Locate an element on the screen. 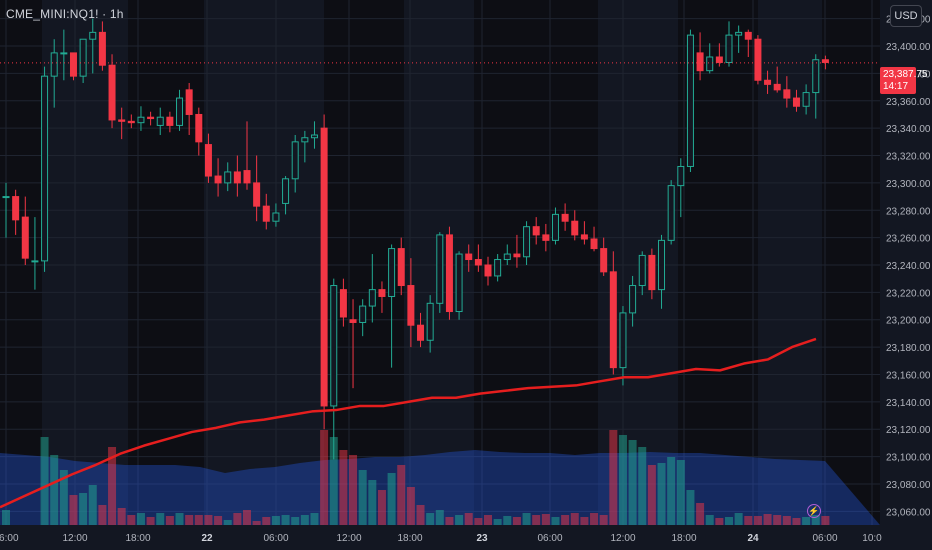 The image size is (932, 550). y-tick-label: 23,240.00 is located at coordinates (908, 266).